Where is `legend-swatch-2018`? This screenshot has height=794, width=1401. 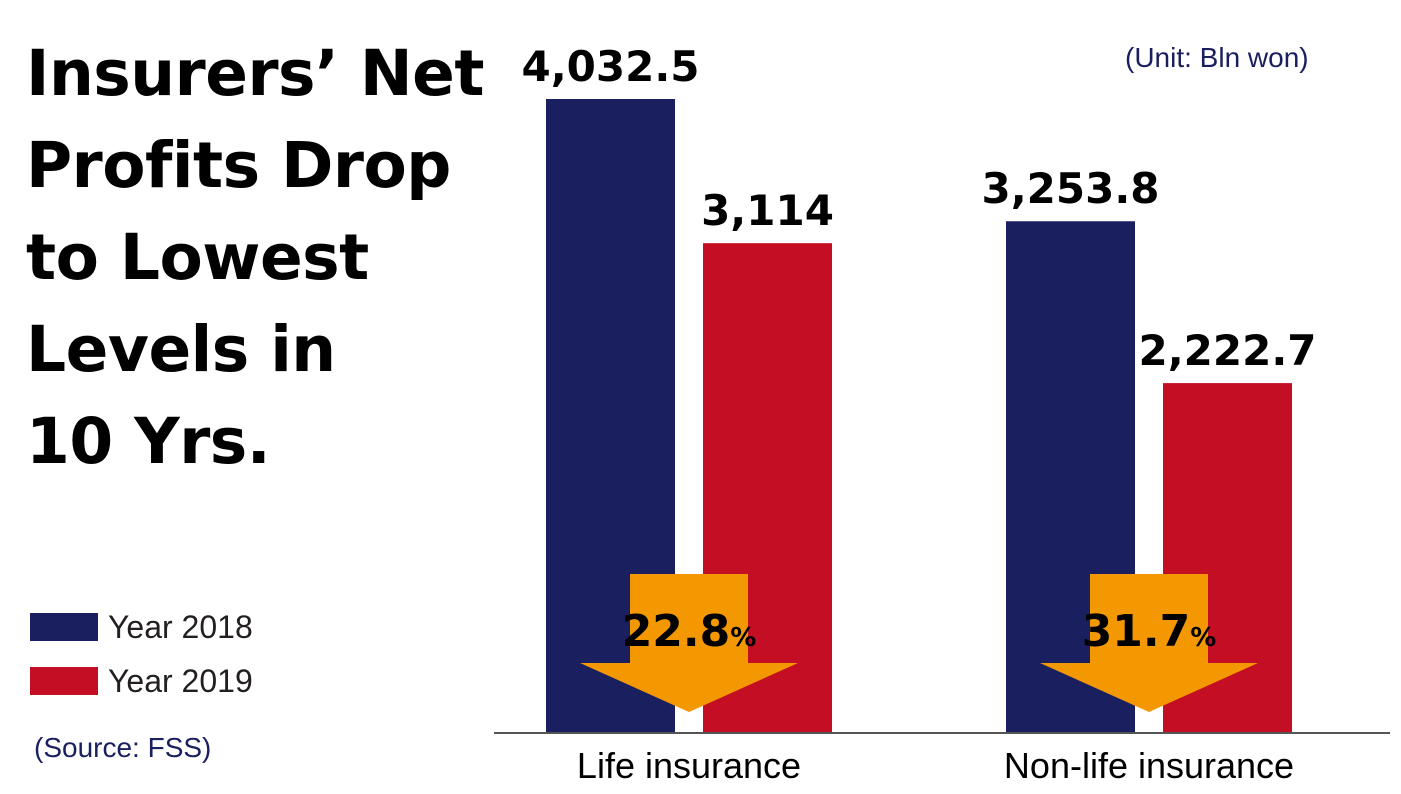
legend-swatch-2018 is located at coordinates (64, 627).